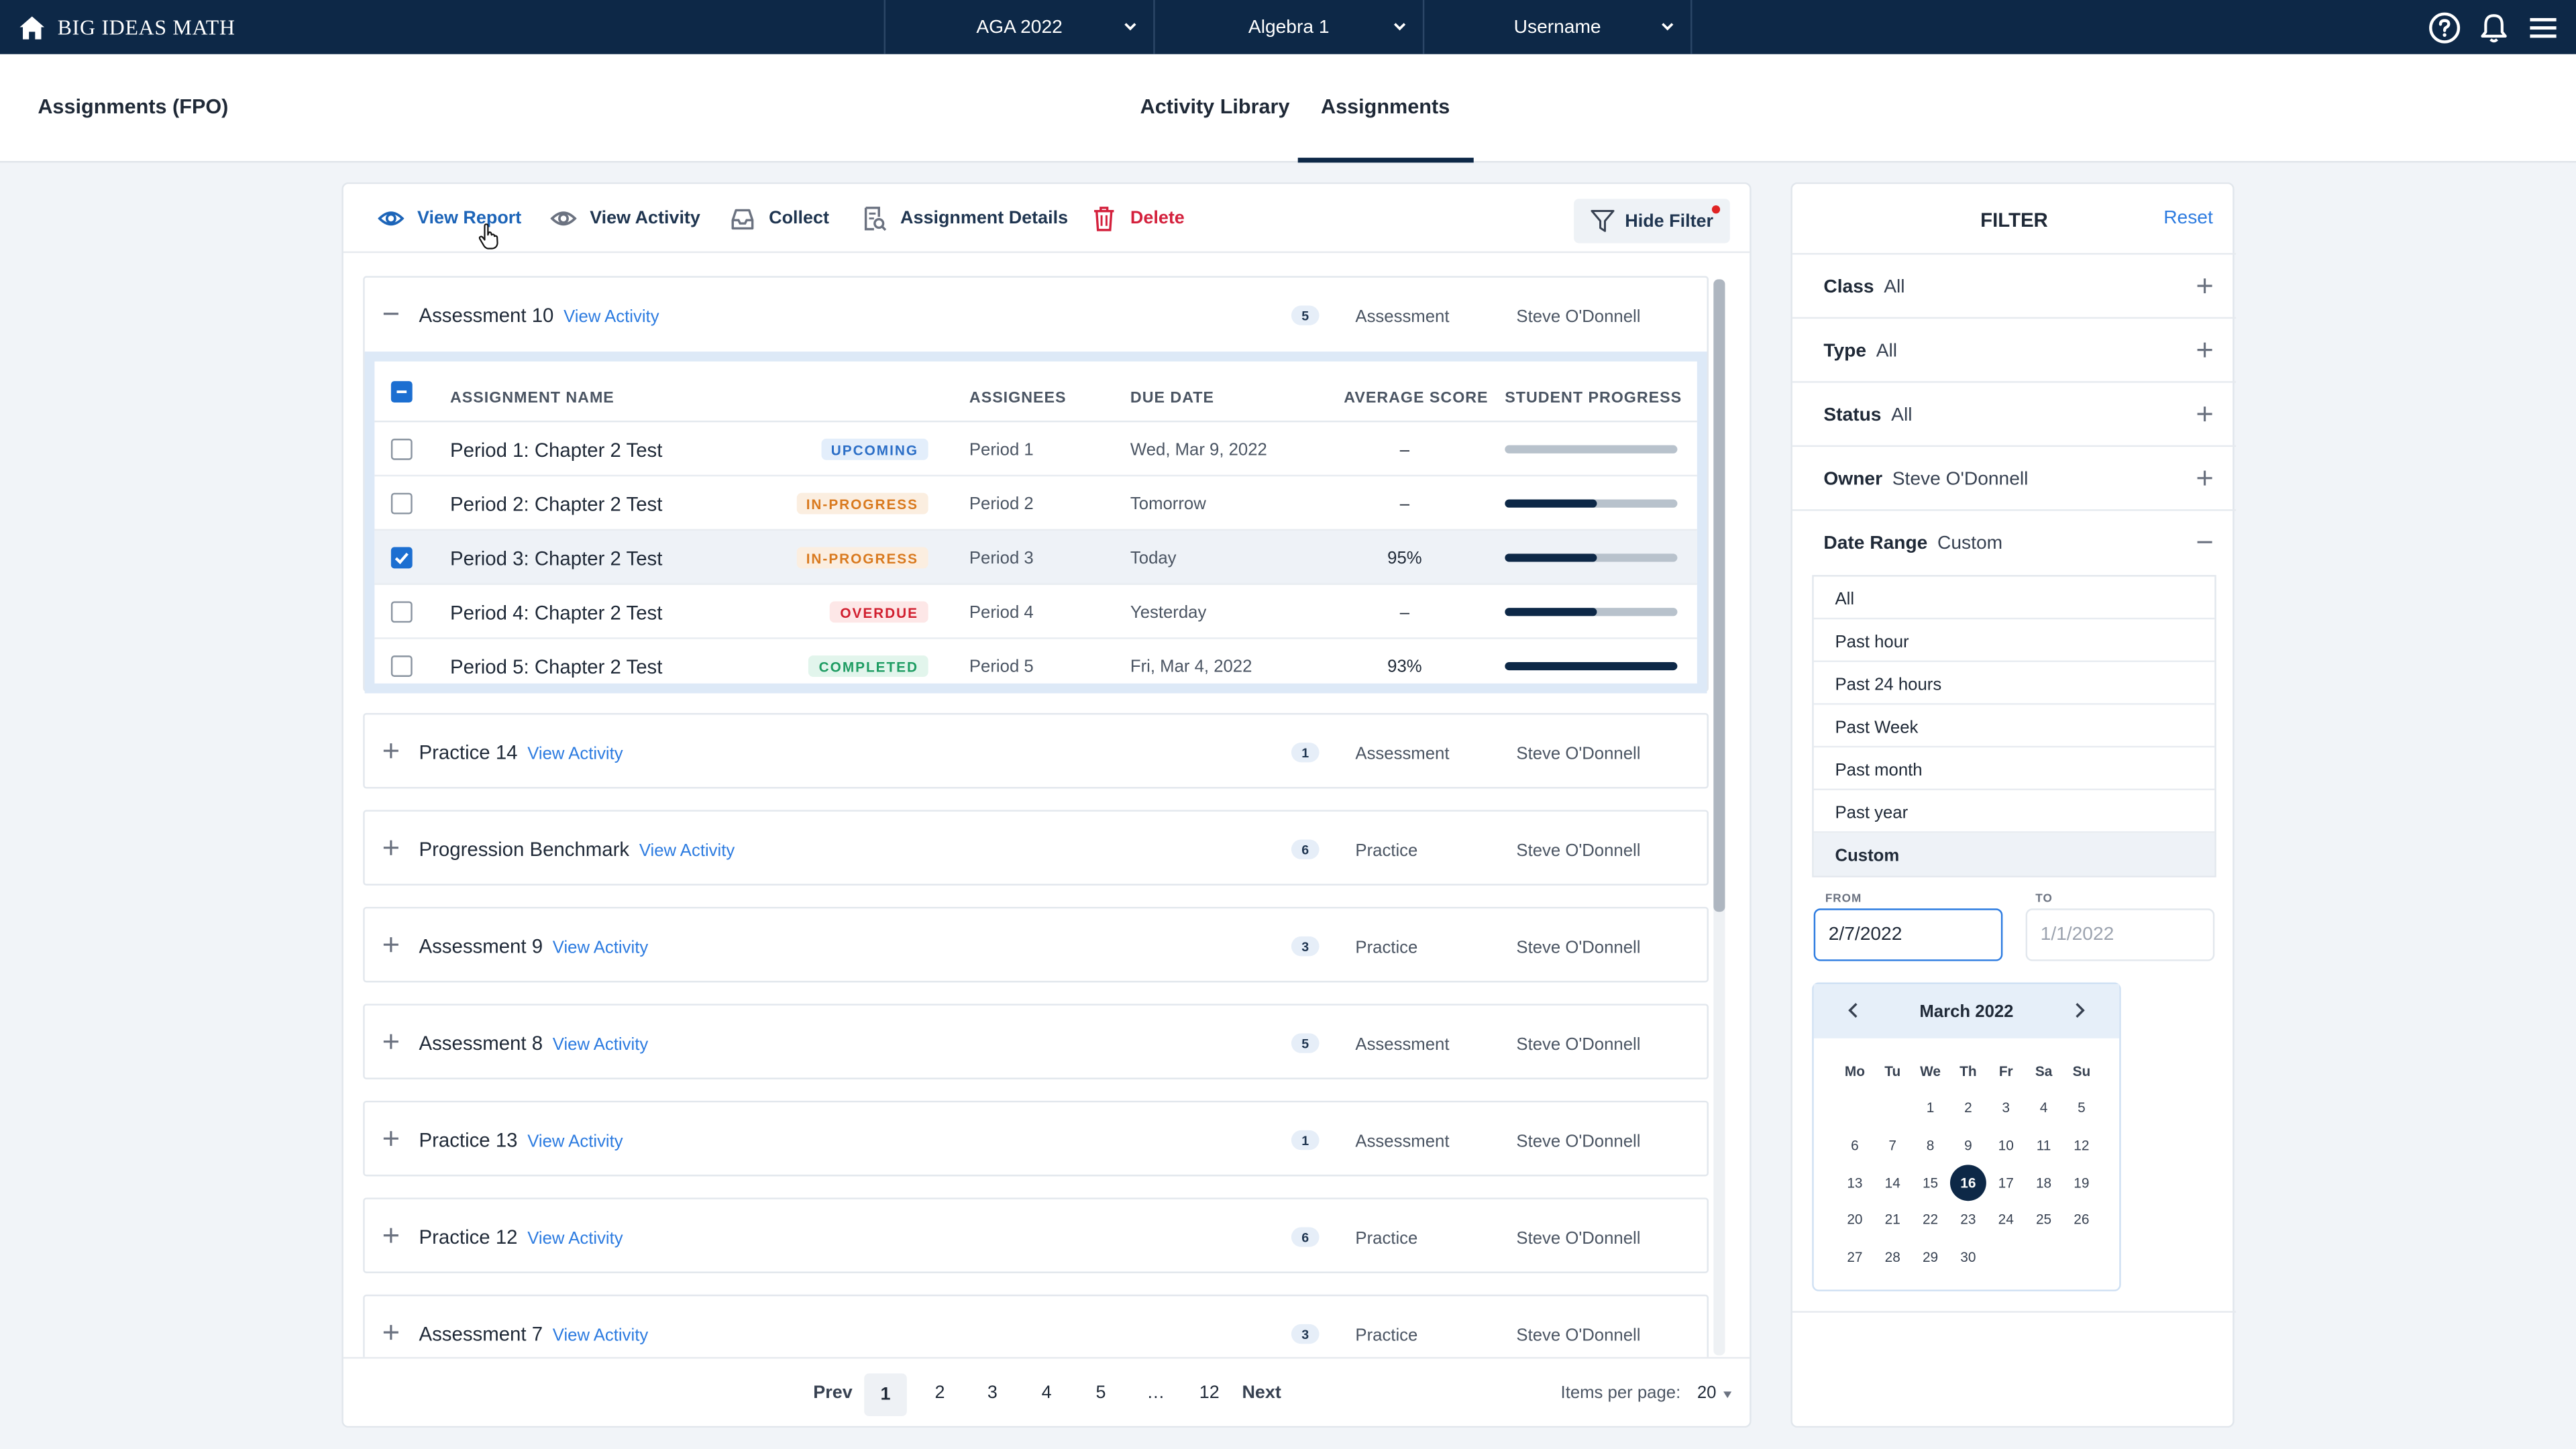 This screenshot has width=2576, height=1449. Describe the element at coordinates (1215, 107) in the screenshot. I see `tab-activity-library: Activity Library` at that location.